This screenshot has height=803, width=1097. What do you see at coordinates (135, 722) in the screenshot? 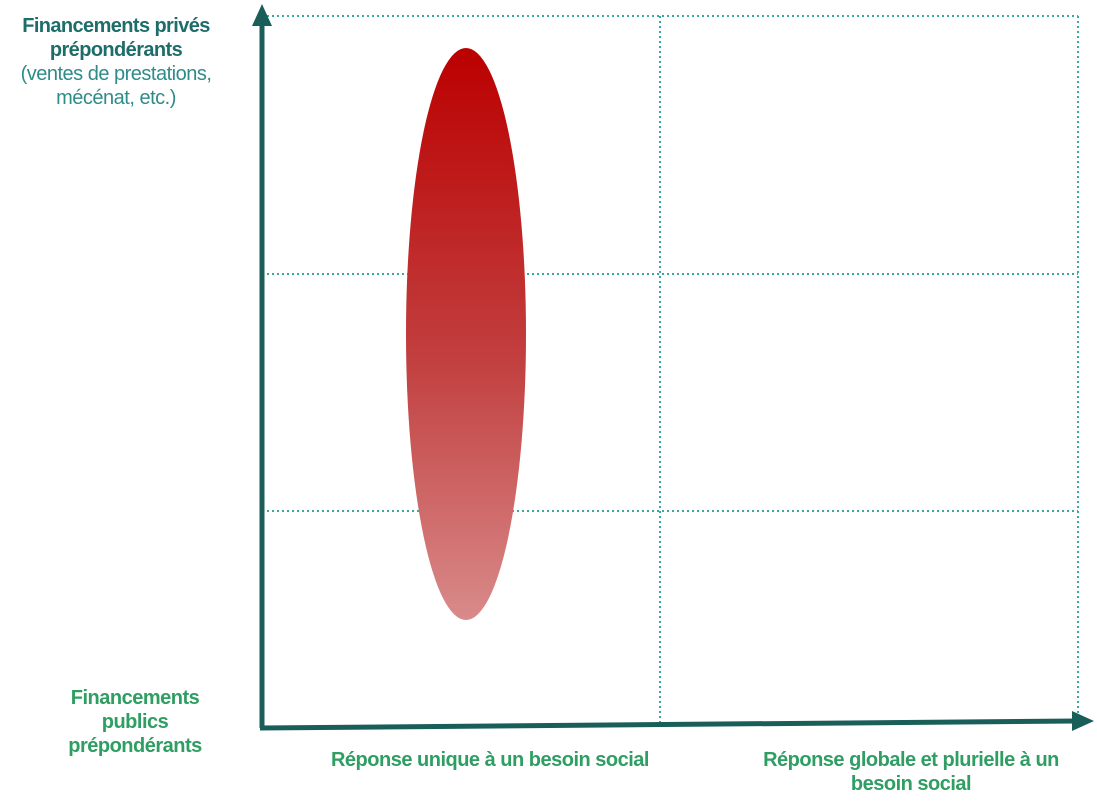
I see `y-axis-bottom-label: Financements publics prépondérants` at bounding box center [135, 722].